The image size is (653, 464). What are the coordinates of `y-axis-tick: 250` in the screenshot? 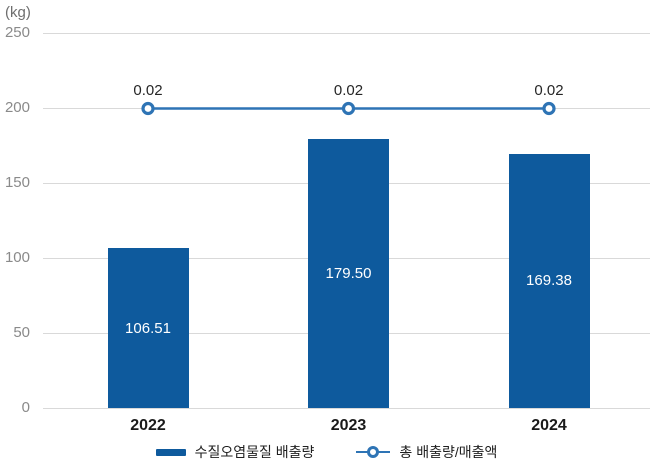 It's located at (17, 32).